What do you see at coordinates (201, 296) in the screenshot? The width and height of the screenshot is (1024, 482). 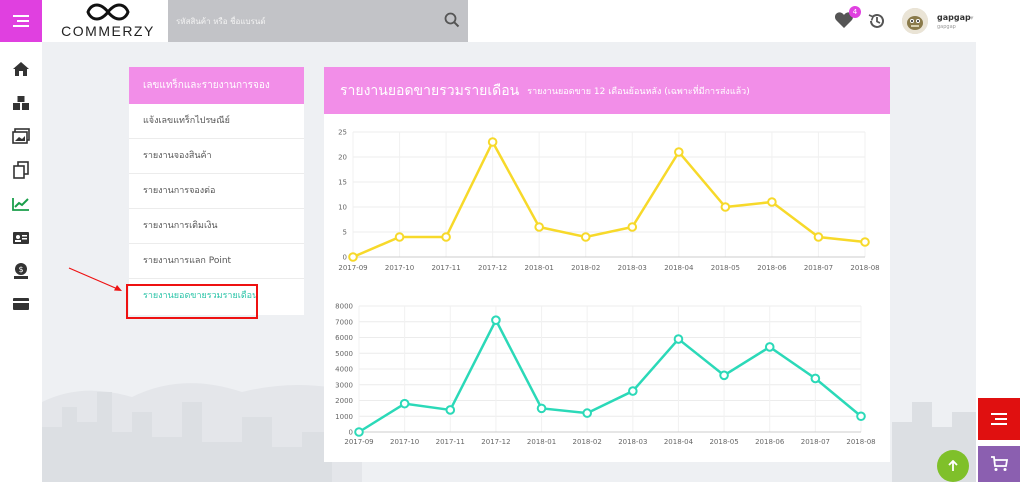 I see `menu-item-monthly-sales-report: รายงานยอดขายรวมรายเดือน` at bounding box center [201, 296].